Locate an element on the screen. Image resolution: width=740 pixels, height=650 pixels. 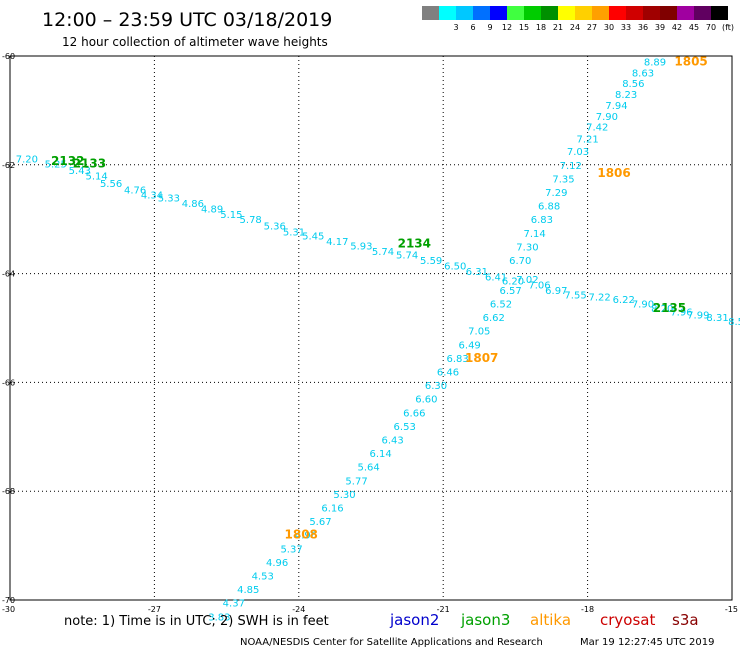
swh-point: 7.30 is located at coordinates (527, 247).